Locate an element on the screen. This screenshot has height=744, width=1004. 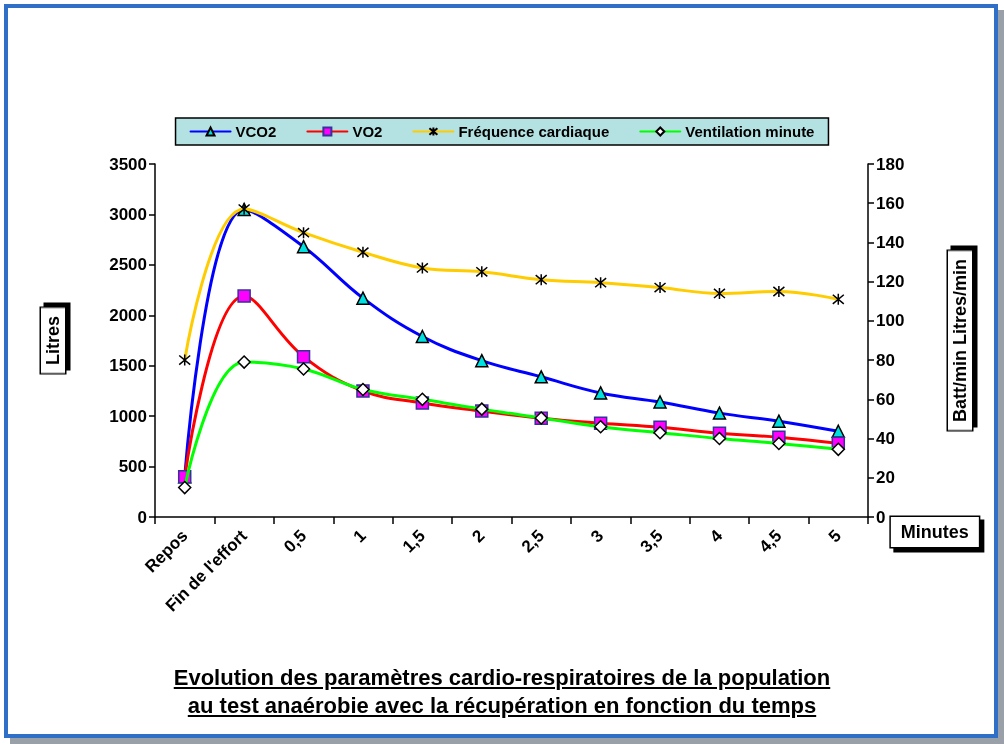
y2-tick-label: 140 is located at coordinates (890, 242).